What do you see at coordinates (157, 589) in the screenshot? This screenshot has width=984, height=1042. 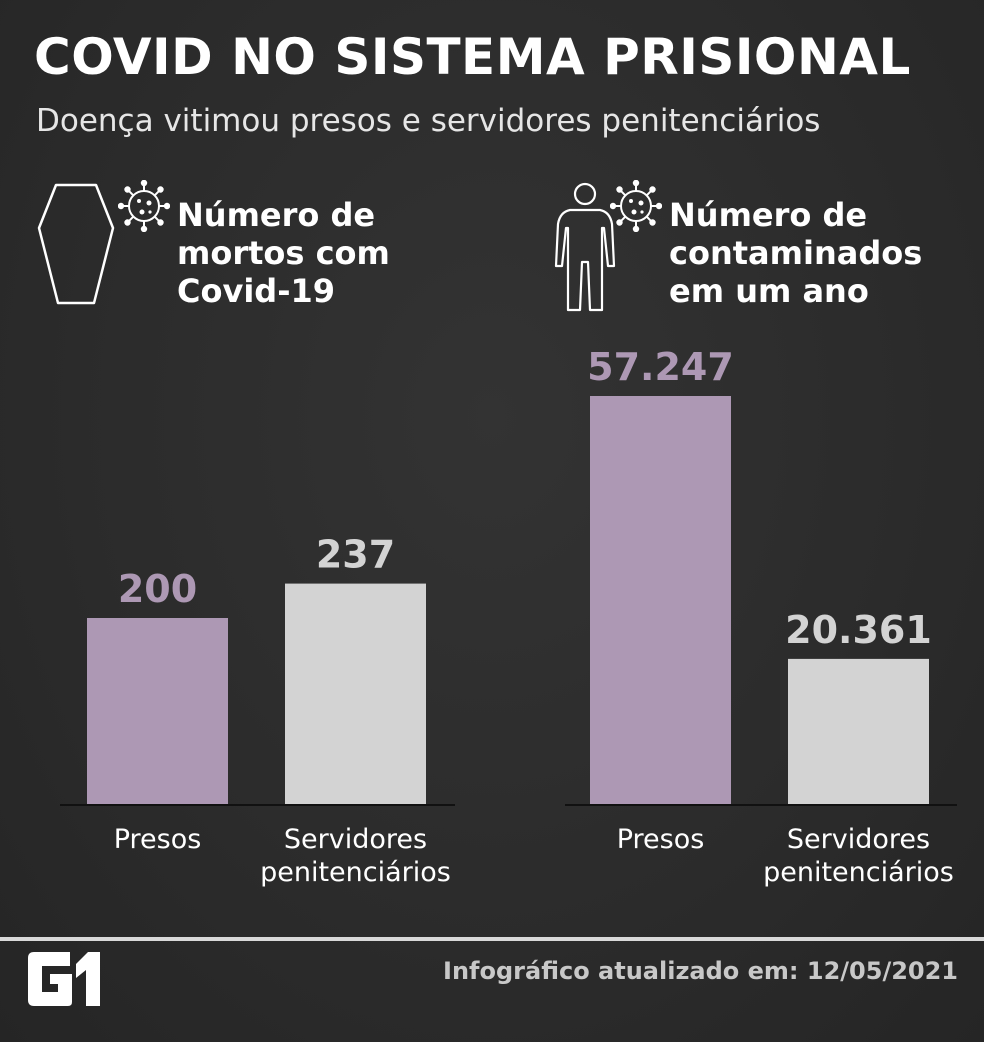 I see `data-label: 200` at bounding box center [157, 589].